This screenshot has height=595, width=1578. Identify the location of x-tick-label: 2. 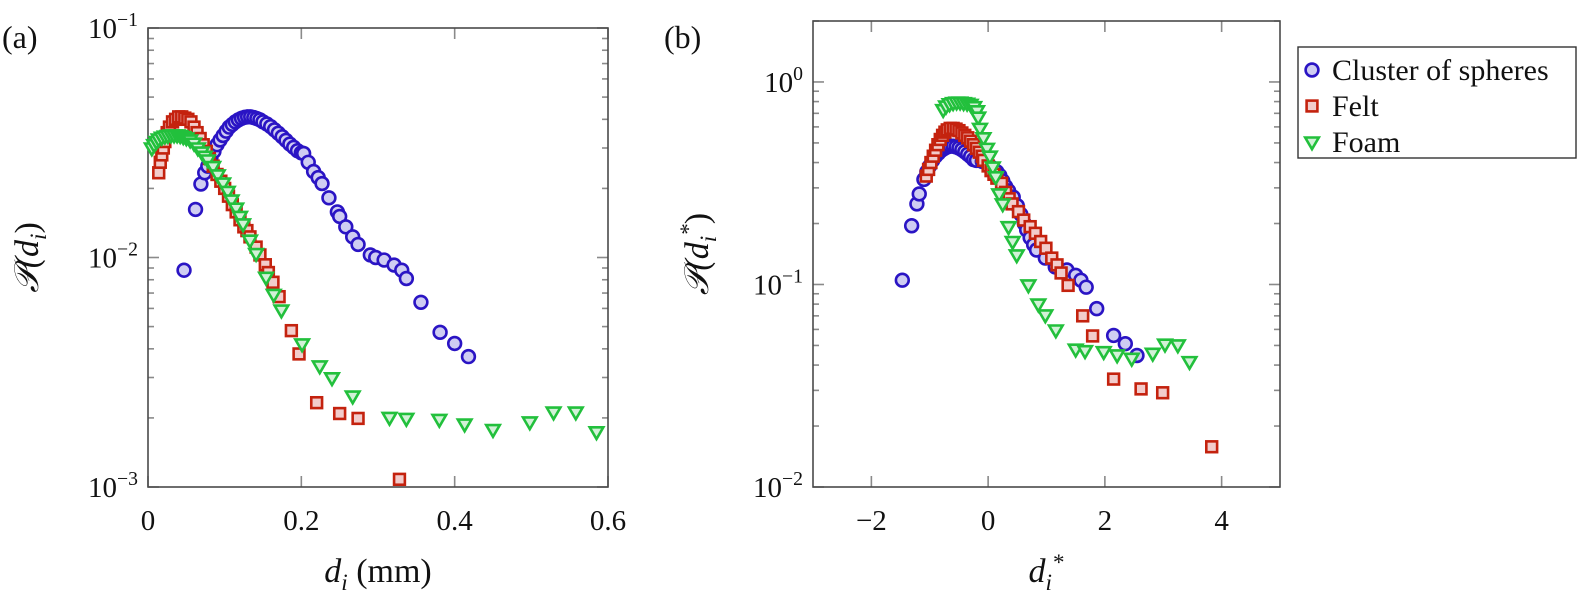
(1105, 521).